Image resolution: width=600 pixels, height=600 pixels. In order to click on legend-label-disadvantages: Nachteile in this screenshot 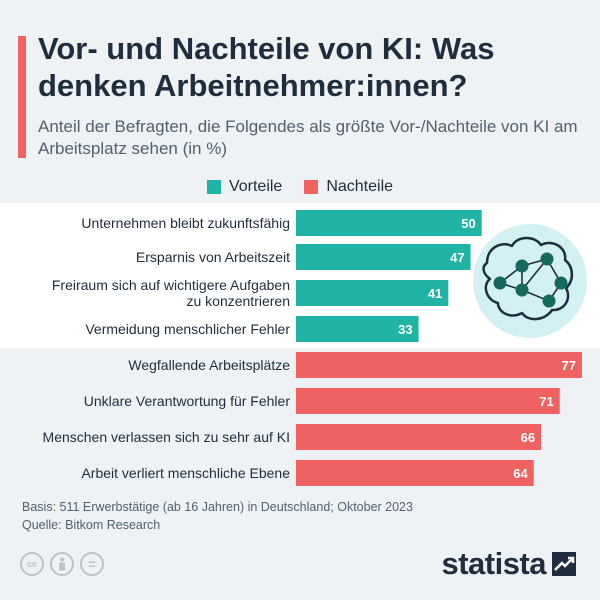, I will do `click(360, 186)`.